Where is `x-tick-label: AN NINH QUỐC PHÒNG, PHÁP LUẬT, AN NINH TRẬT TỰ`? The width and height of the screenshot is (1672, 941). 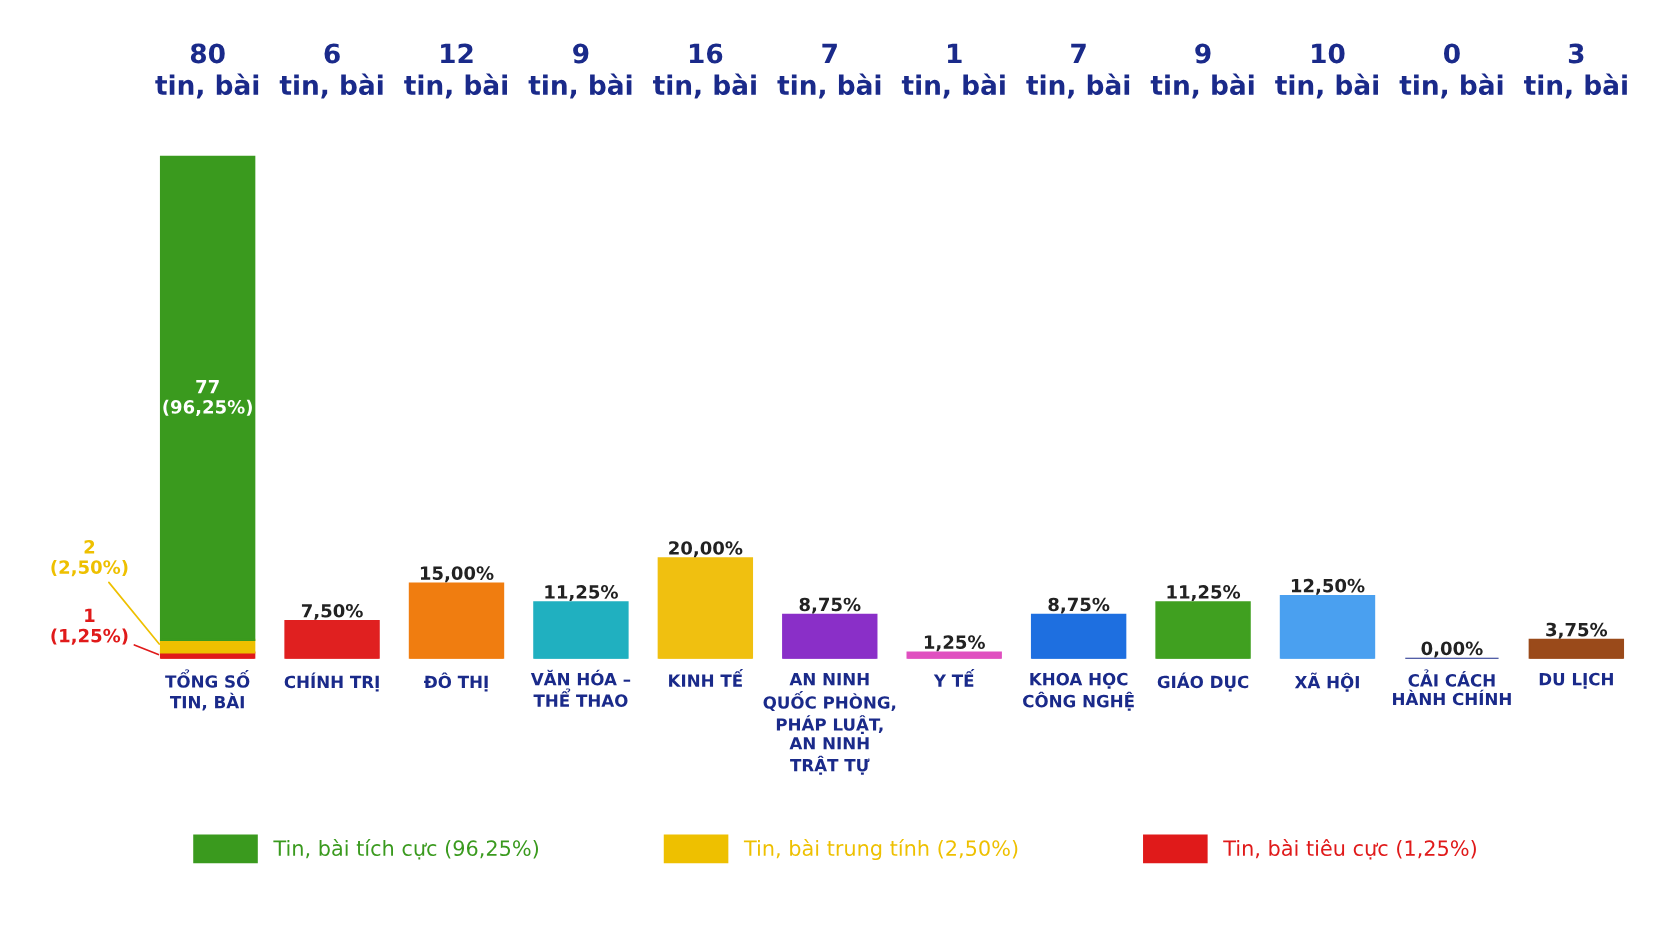
x-tick-label: AN NINH QUỐC PHÒNG, PHÁP LUẬT, AN NINH TRẬT TỰ is located at coordinates (829, 724).